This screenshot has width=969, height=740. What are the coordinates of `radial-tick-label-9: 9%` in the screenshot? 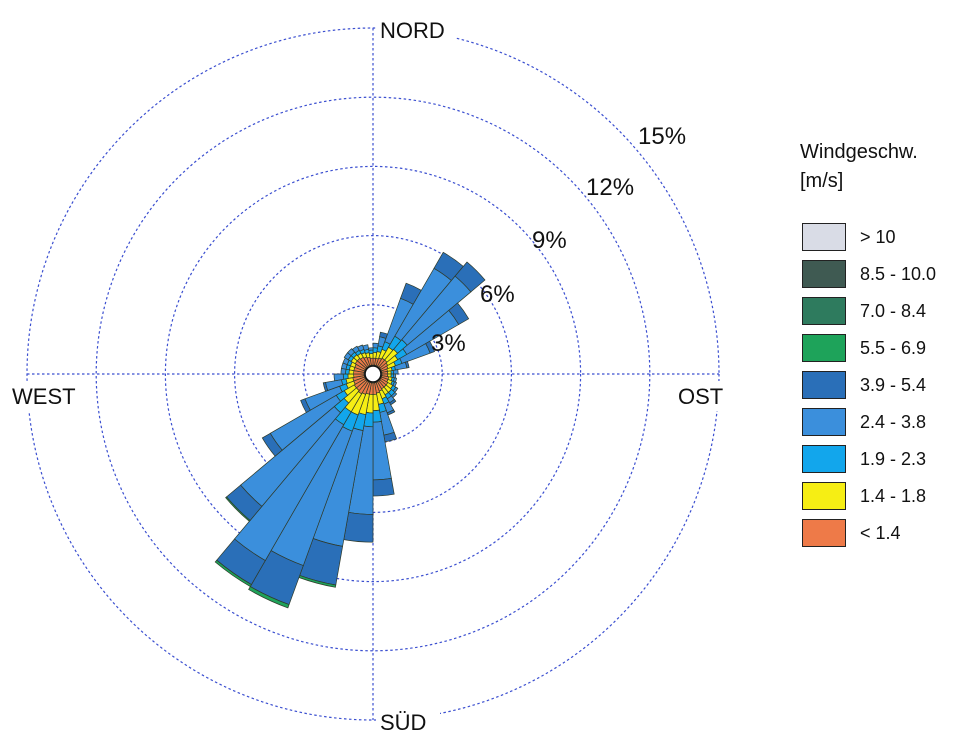 It's located at (549, 240).